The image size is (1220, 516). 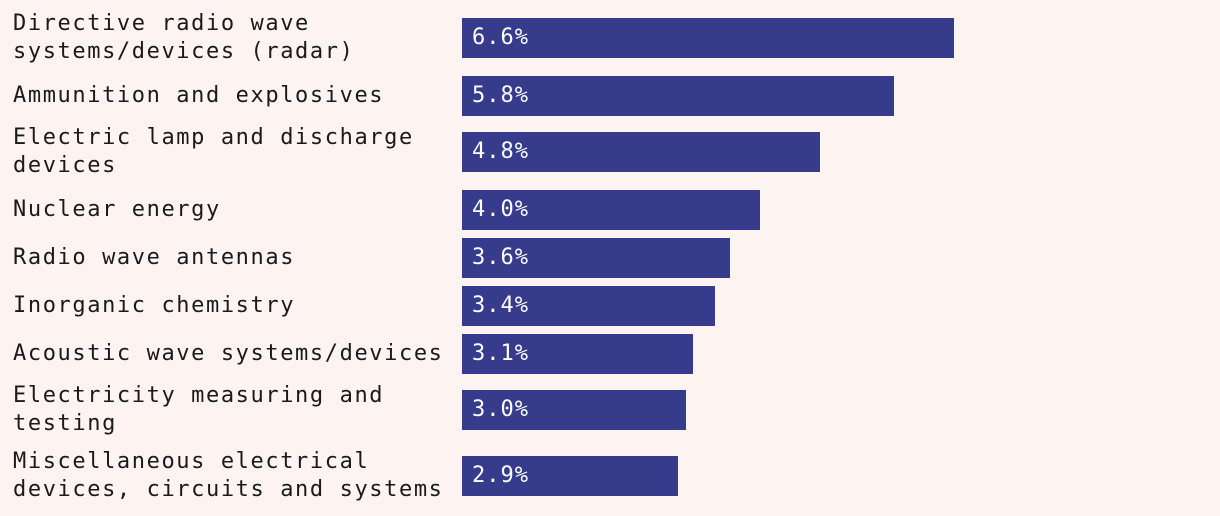 What do you see at coordinates (154, 257) in the screenshot?
I see `category-label: Radio wave antennas` at bounding box center [154, 257].